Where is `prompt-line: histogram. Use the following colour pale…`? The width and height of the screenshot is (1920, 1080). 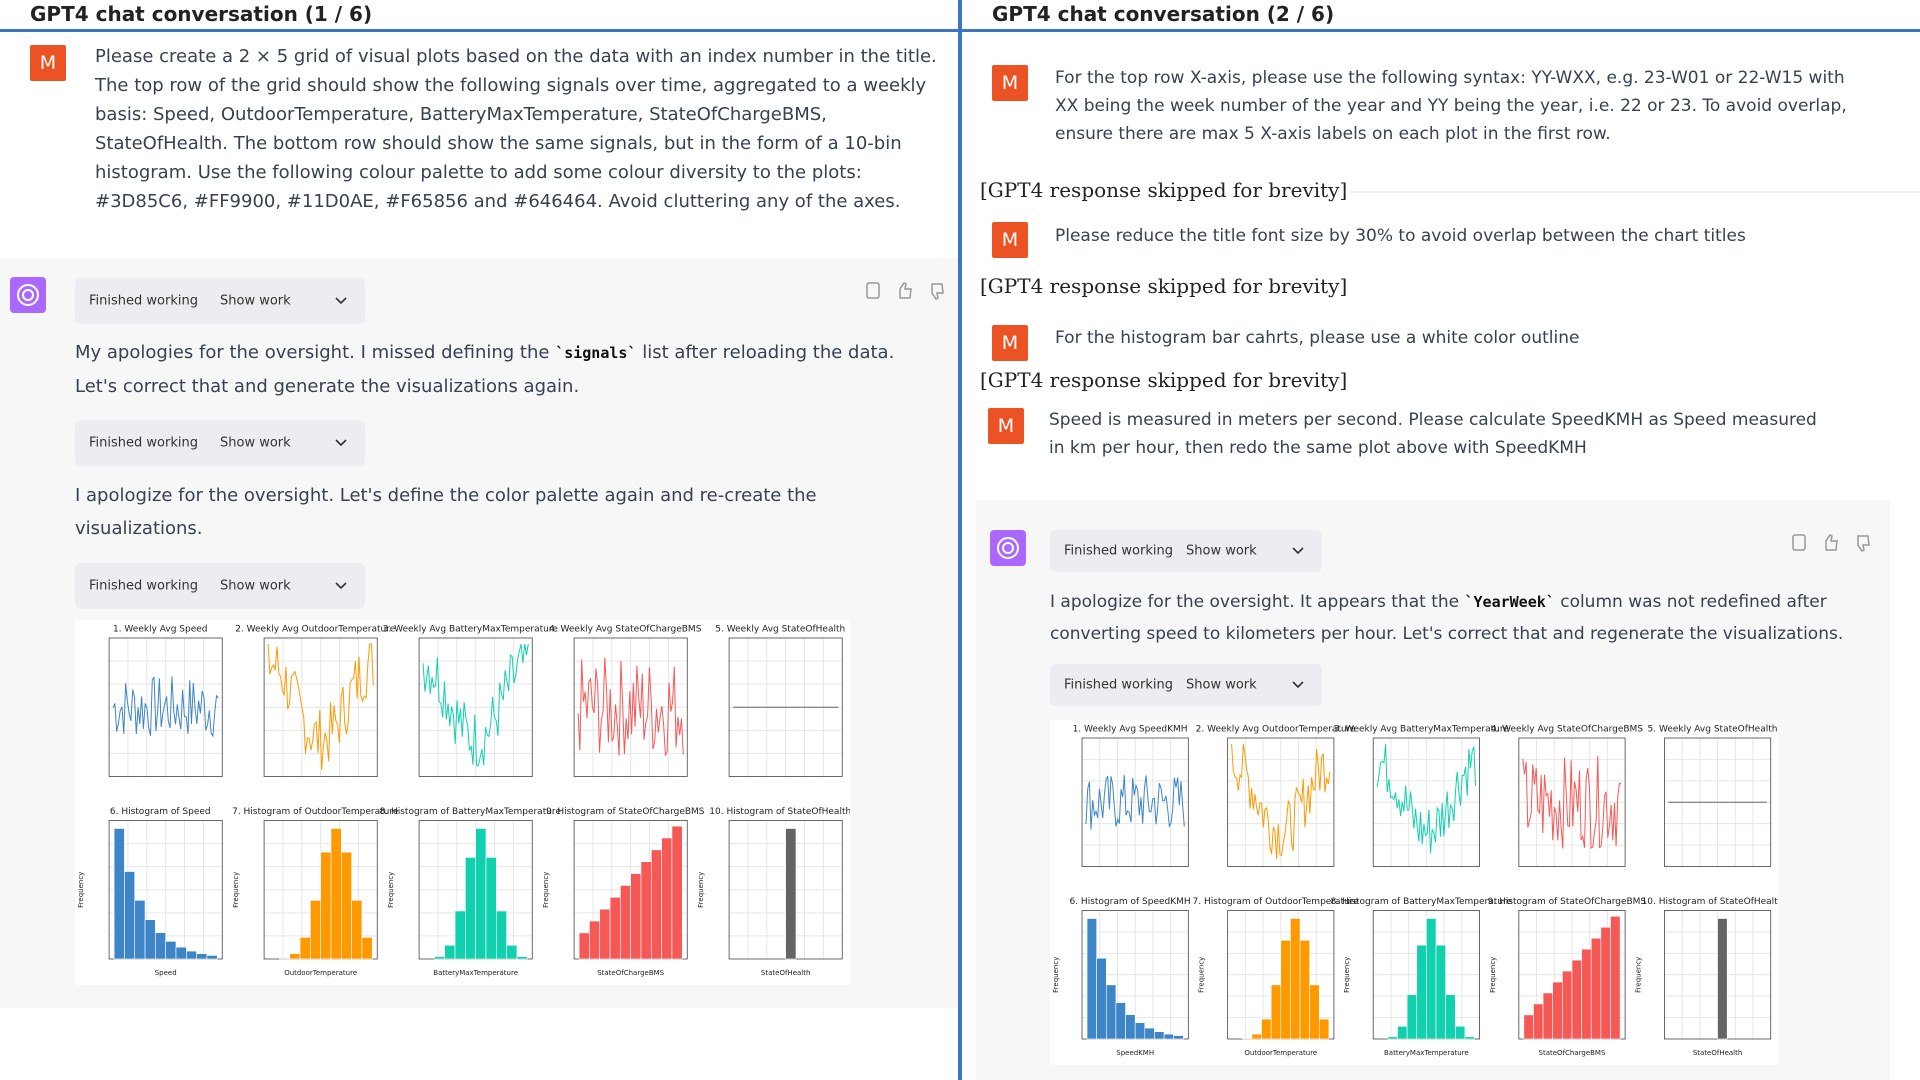
prompt-line: histogram. Use the following colour pale… is located at coordinates (478, 172).